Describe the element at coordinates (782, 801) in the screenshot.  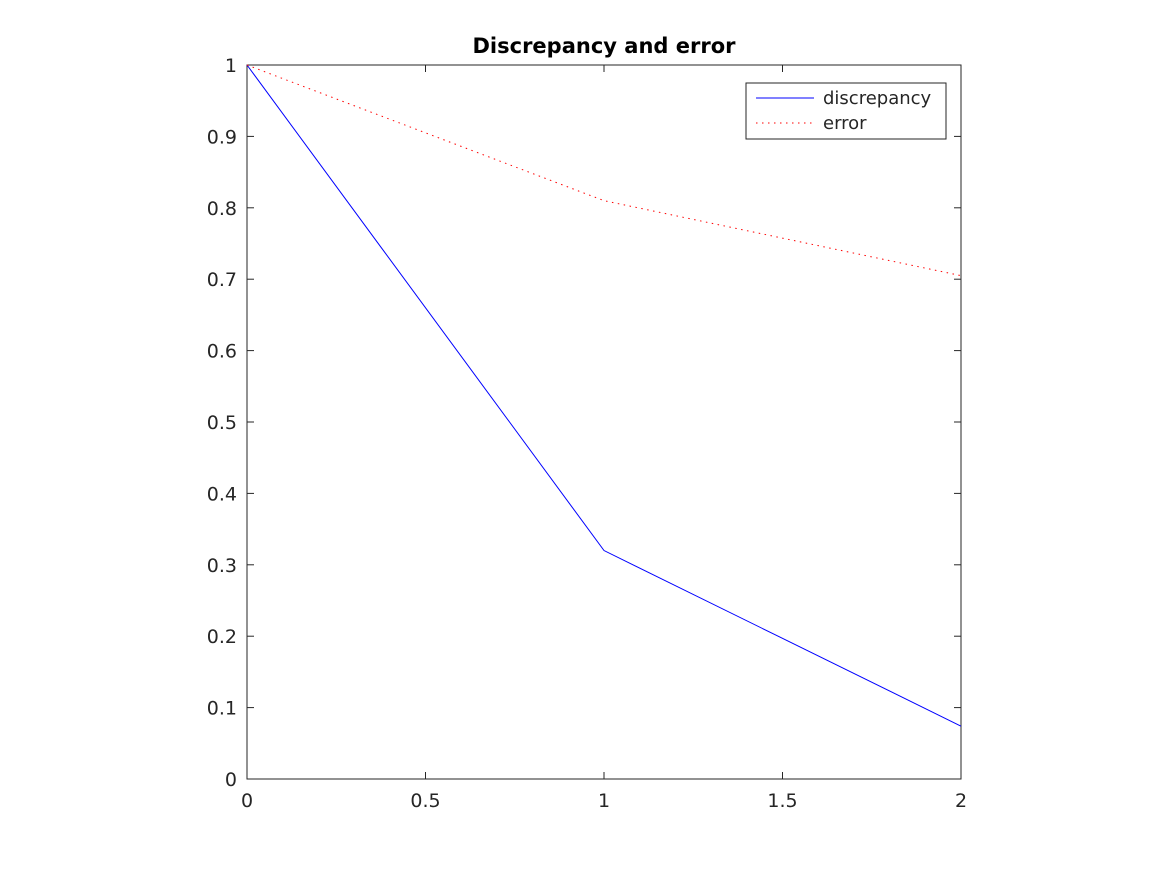
I see `x-tick-label: 1.5` at that location.